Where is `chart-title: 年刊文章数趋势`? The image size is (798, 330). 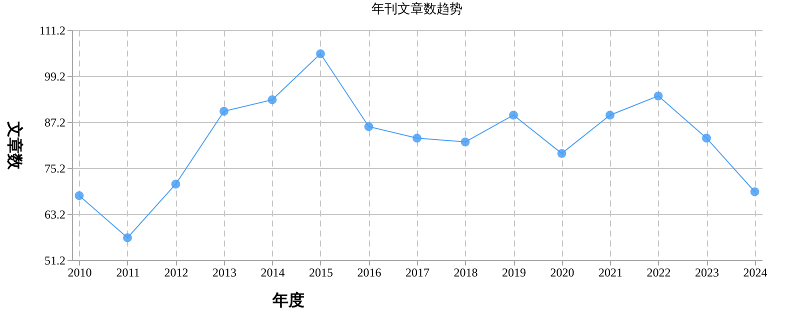
chart-title: 年刊文章数趋势 is located at coordinates (417, 8).